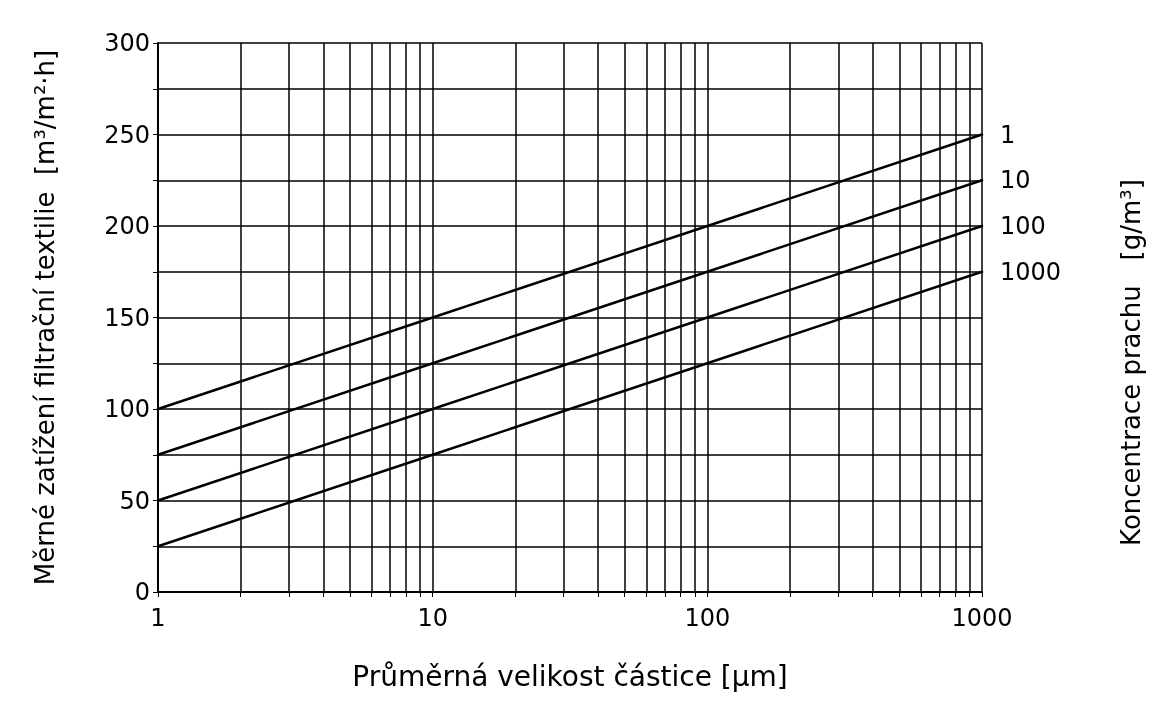 The image size is (1172, 725). What do you see at coordinates (127, 43) in the screenshot?
I see `y-tick-label: 300` at bounding box center [127, 43].